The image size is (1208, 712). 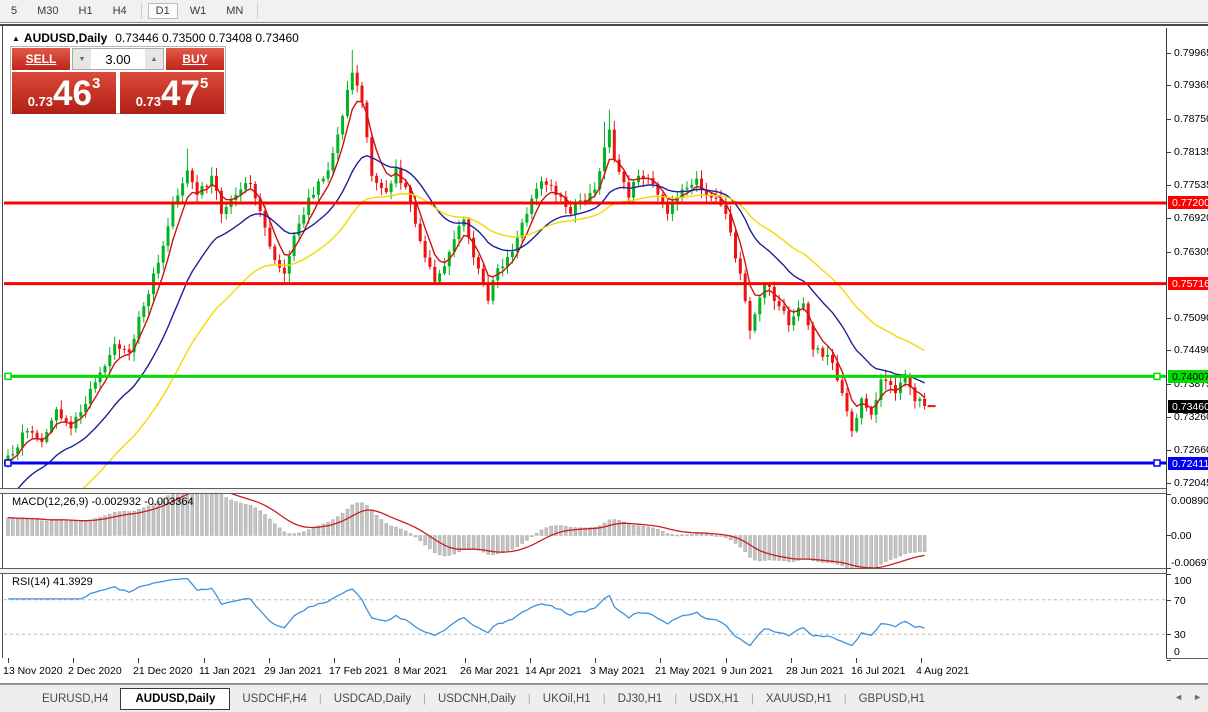 What do you see at coordinates (82, 59) in the screenshot?
I see `volume-decrease-icon: ▼` at bounding box center [82, 59].